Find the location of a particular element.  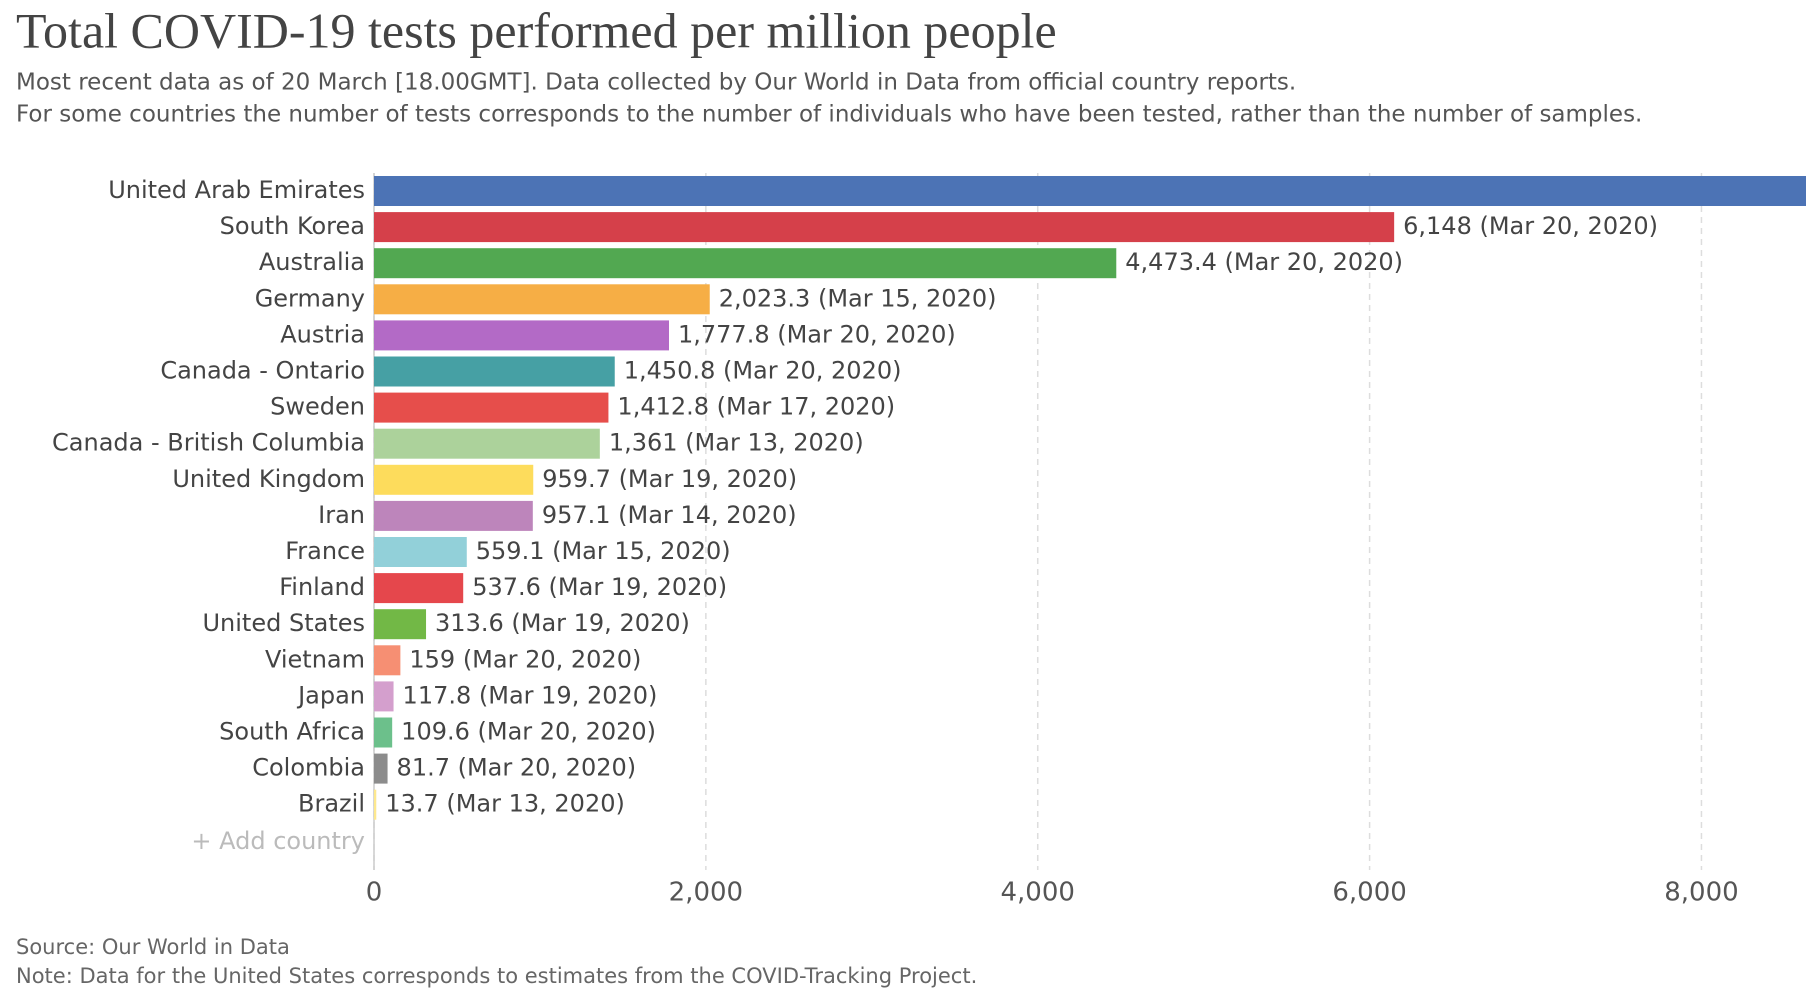

category-label: United Kingdom is located at coordinates (268, 479).